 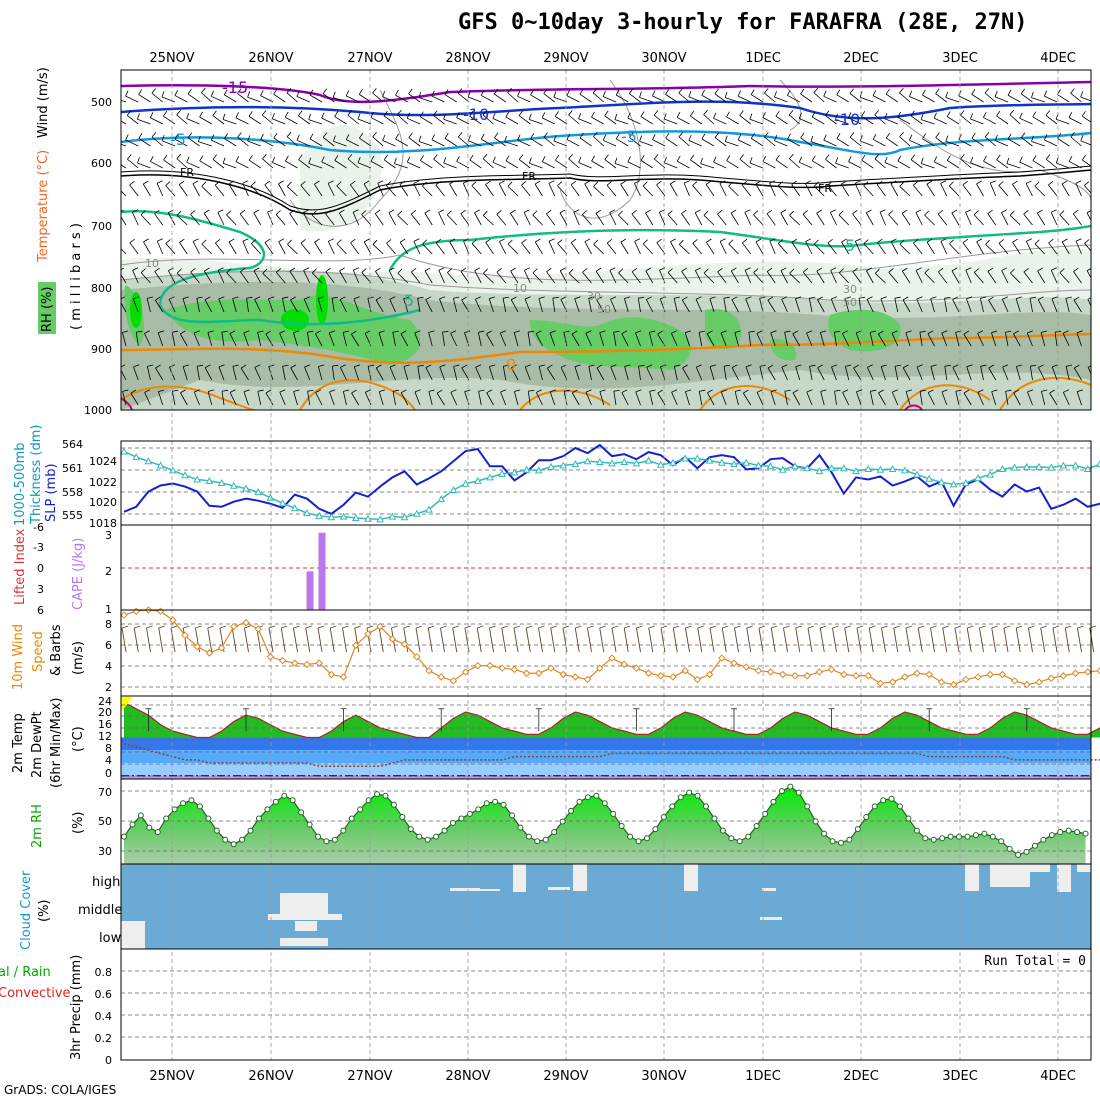 What do you see at coordinates (38, 527) in the screenshot?
I see `cape-ytick-left: -6` at bounding box center [38, 527].